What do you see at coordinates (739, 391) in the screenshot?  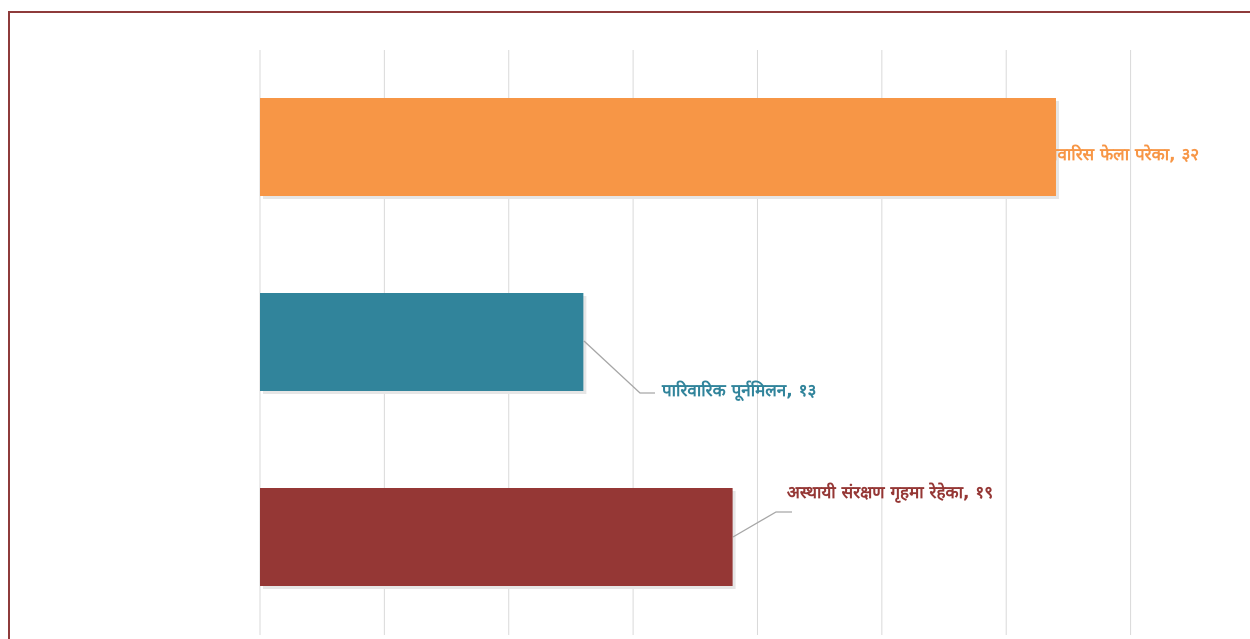 I see `data-label: पारिवारिक पूर्नमिलन, १३` at bounding box center [739, 391].